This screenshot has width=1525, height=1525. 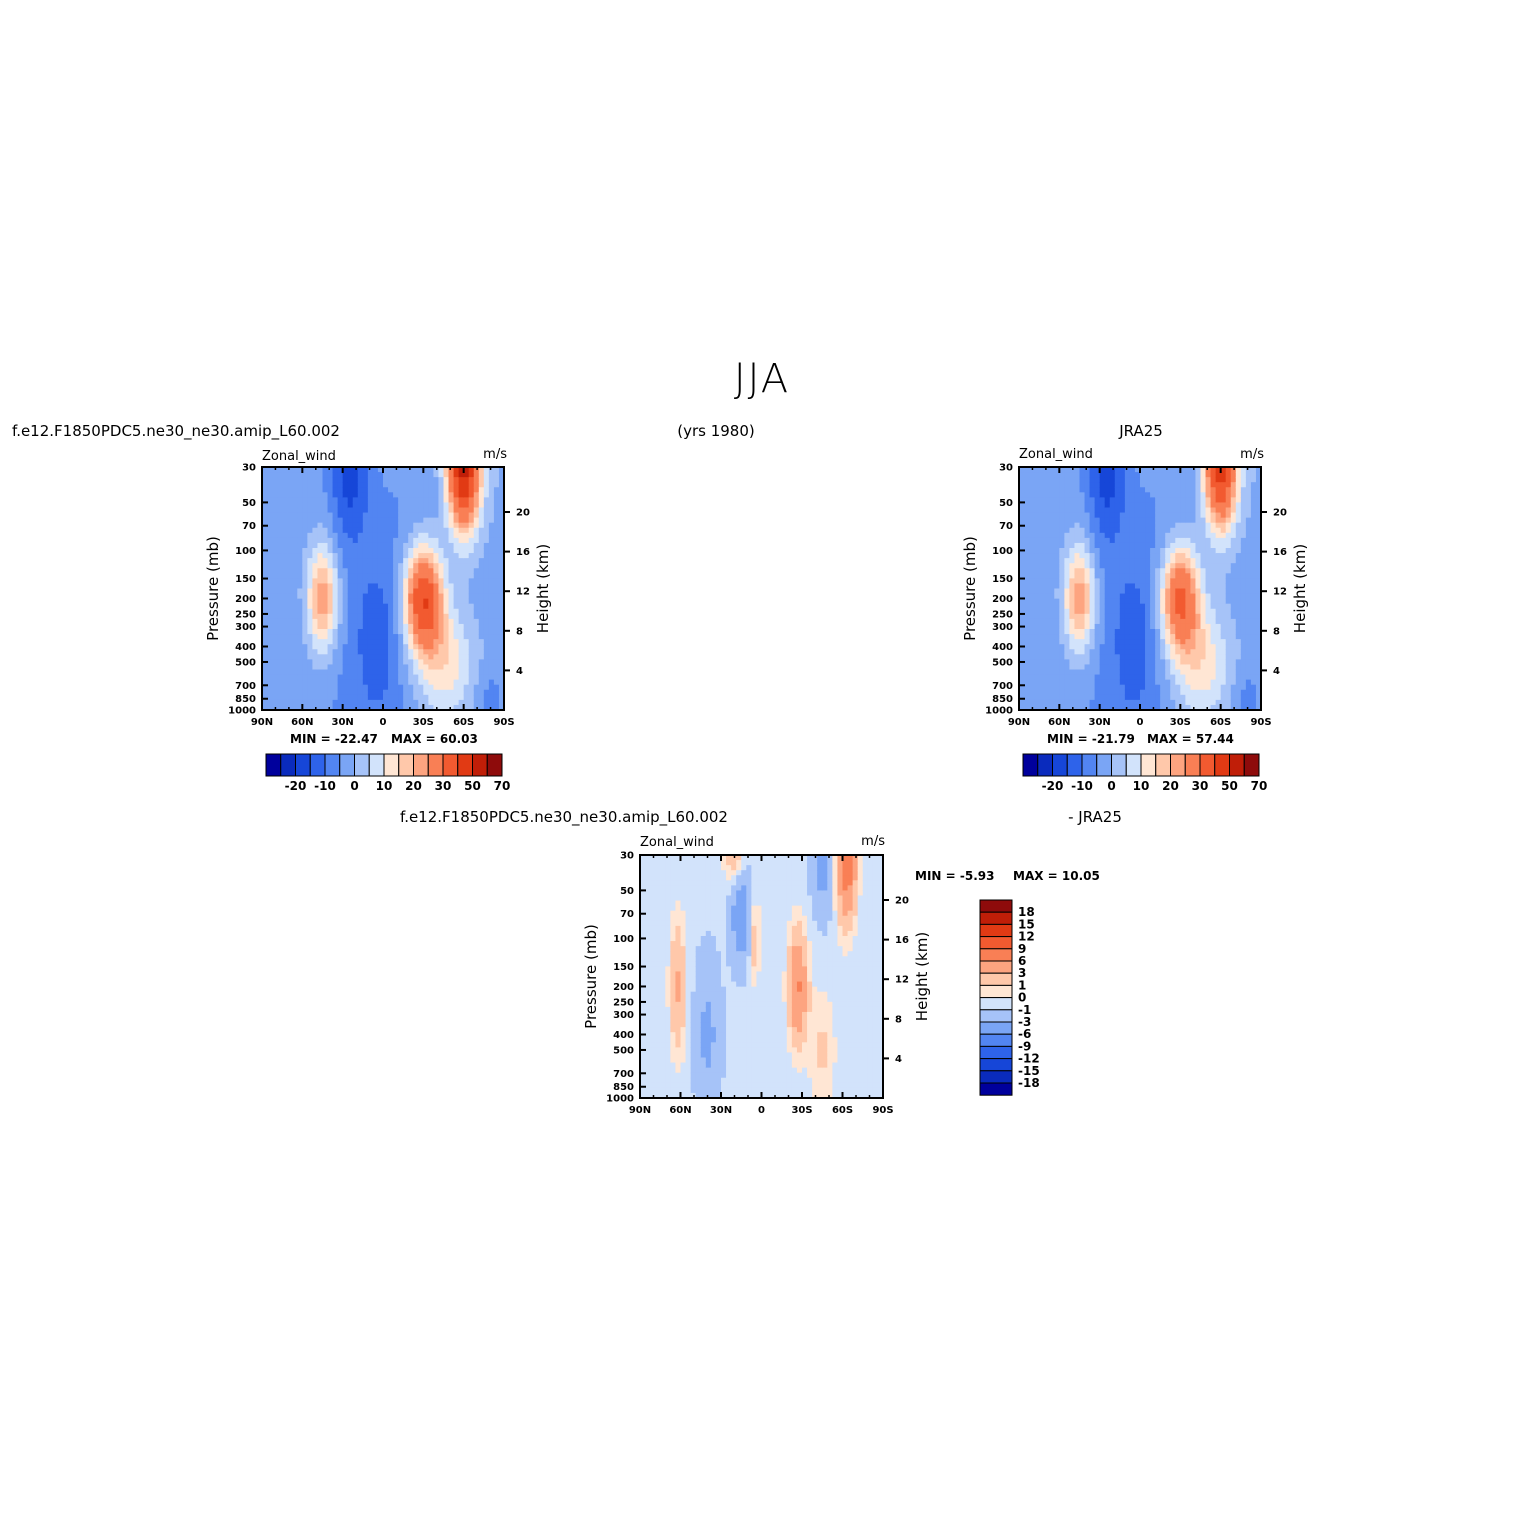 I want to click on panel-obs-colorbar: -20 -10 0 10 20 30 50 70, so click(x=1144, y=773).